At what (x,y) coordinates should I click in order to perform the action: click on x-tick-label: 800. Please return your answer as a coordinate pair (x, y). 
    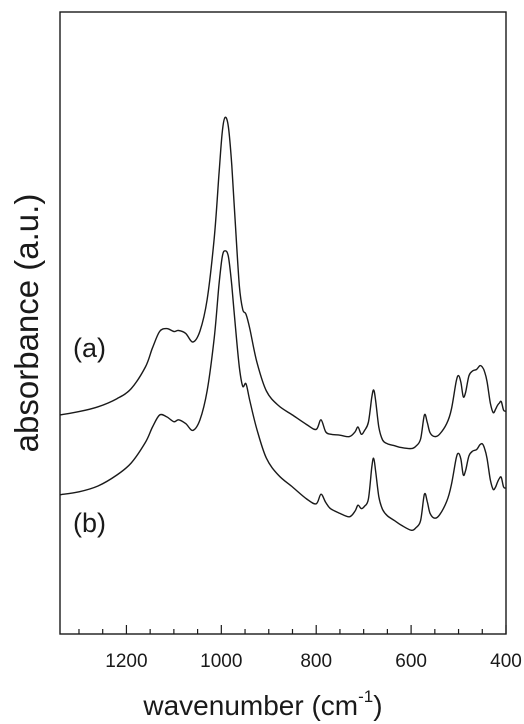
    Looking at the image, I should click on (316, 661).